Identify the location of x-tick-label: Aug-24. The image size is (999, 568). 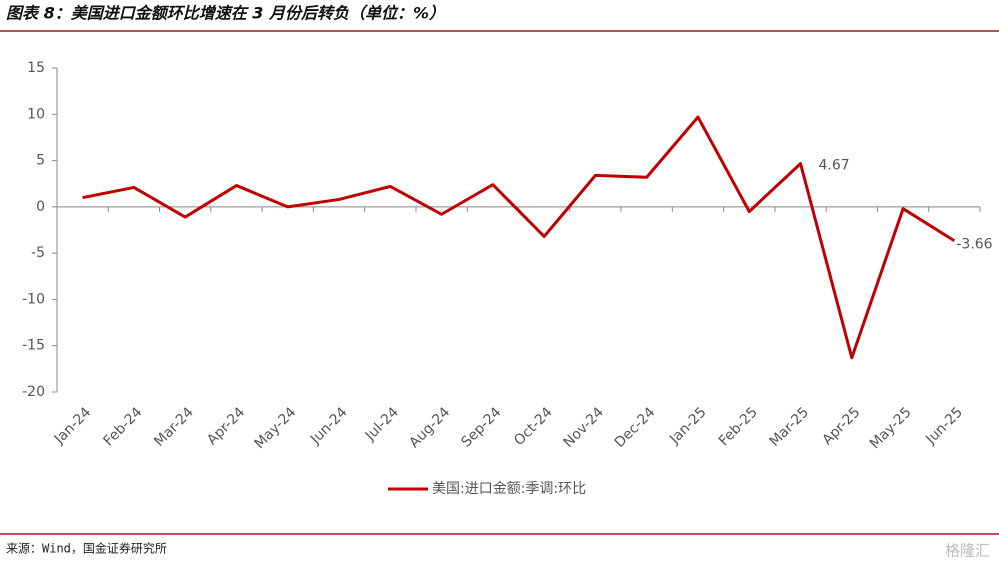
(429, 427).